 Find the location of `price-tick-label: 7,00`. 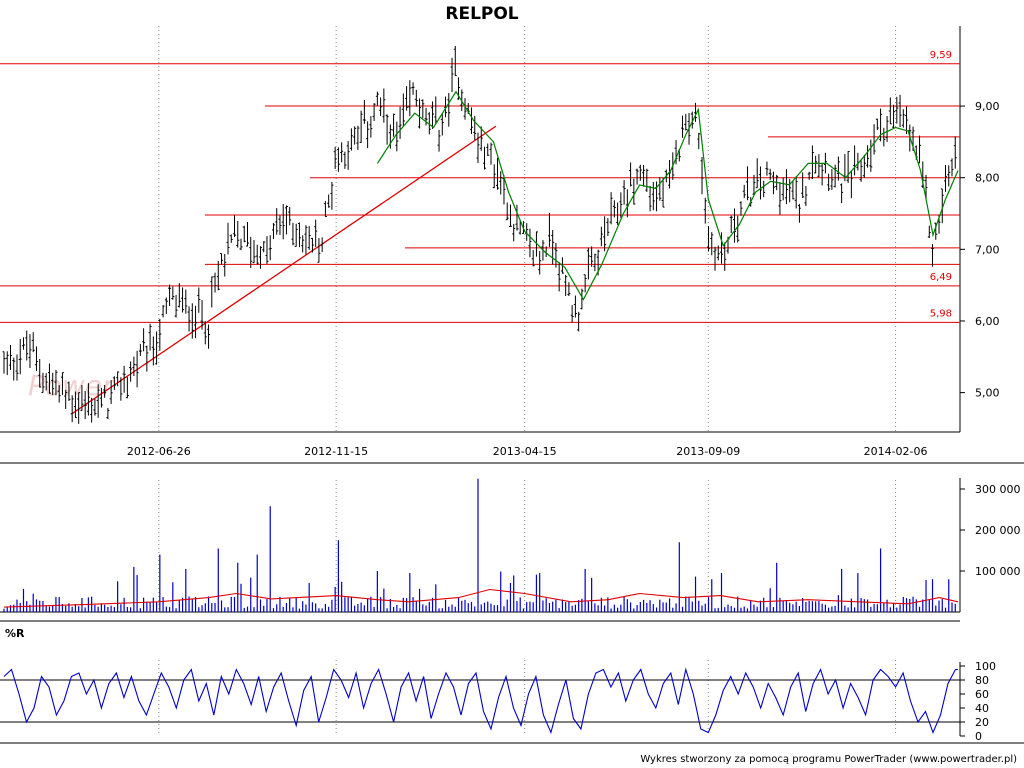

price-tick-label: 7,00 is located at coordinates (987, 249).